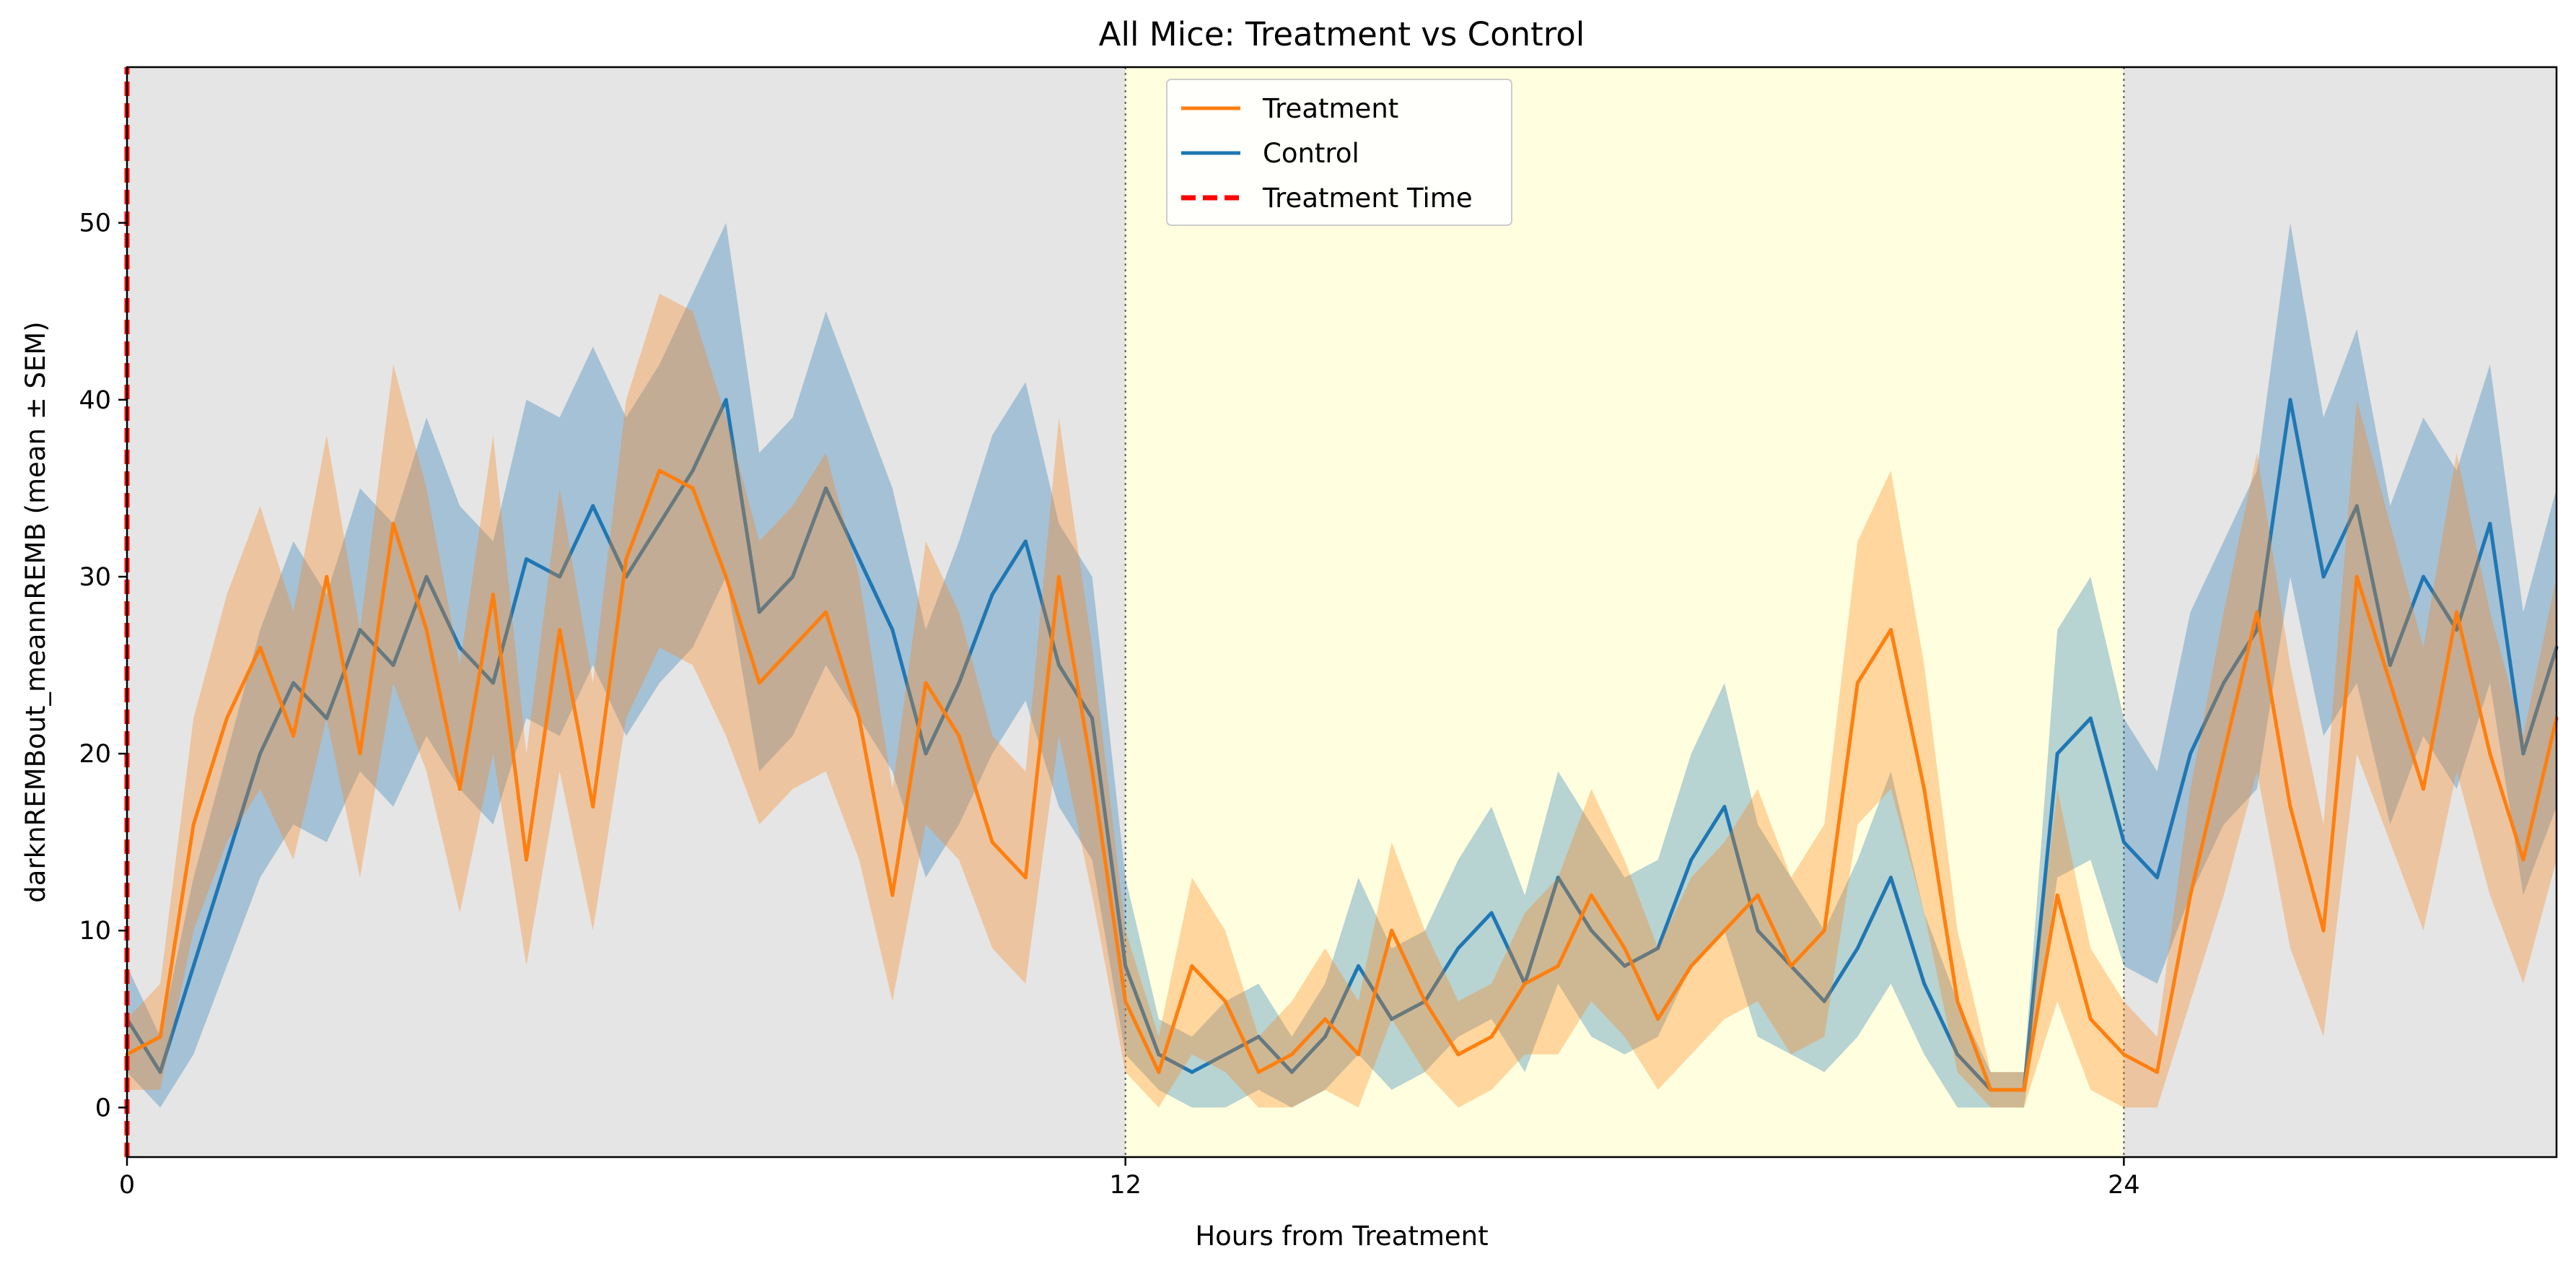 Image resolution: width=2576 pixels, height=1274 pixels. I want to click on y-tick-label: 0, so click(103, 1108).